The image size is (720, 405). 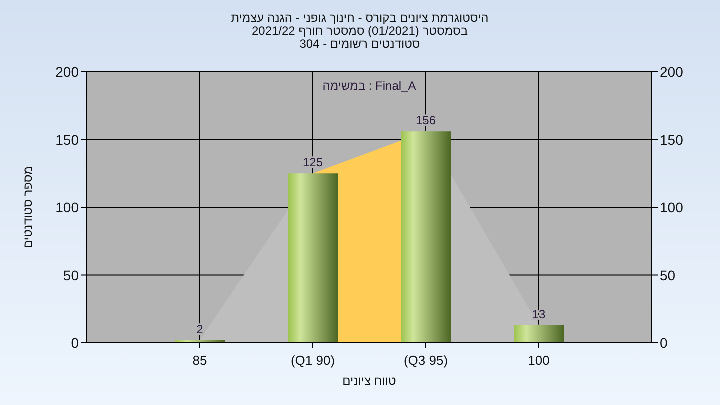 I want to click on y2-tick-label: 0, so click(x=664, y=343).